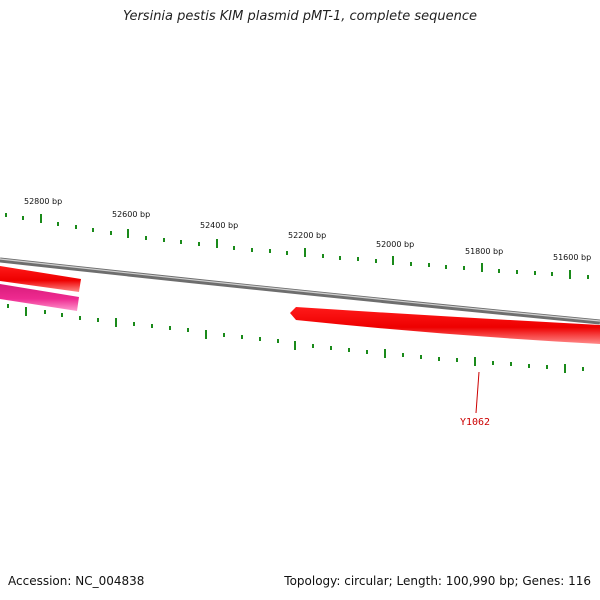 This screenshot has height=600, width=600. What do you see at coordinates (395, 244) in the screenshot?
I see `ruler-label-52000: 52000 bp` at bounding box center [395, 244].